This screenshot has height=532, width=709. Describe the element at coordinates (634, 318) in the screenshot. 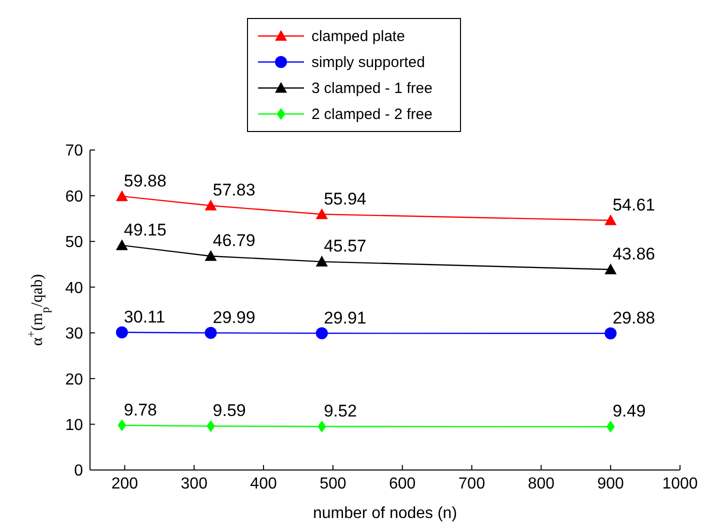

I see `data-label: 29.88` at that location.